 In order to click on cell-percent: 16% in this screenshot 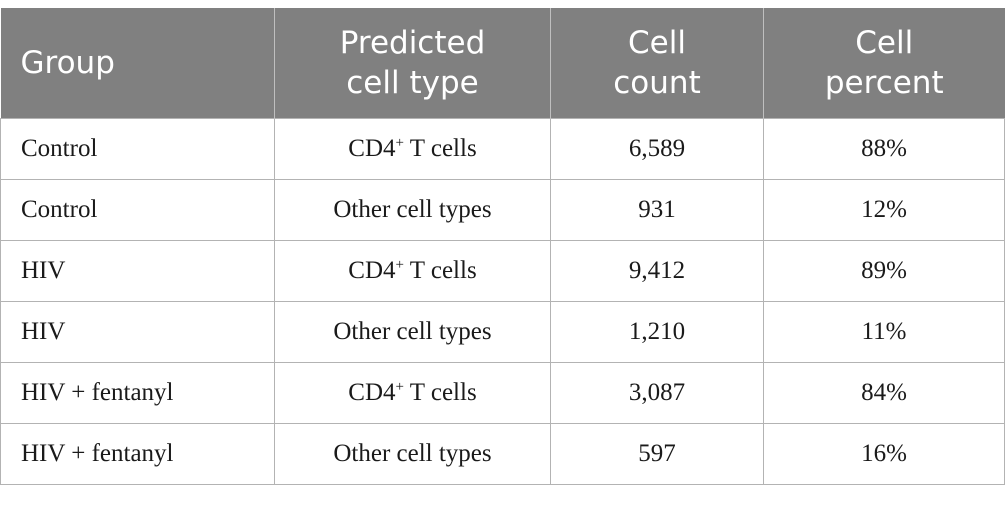, I will do `click(884, 453)`.